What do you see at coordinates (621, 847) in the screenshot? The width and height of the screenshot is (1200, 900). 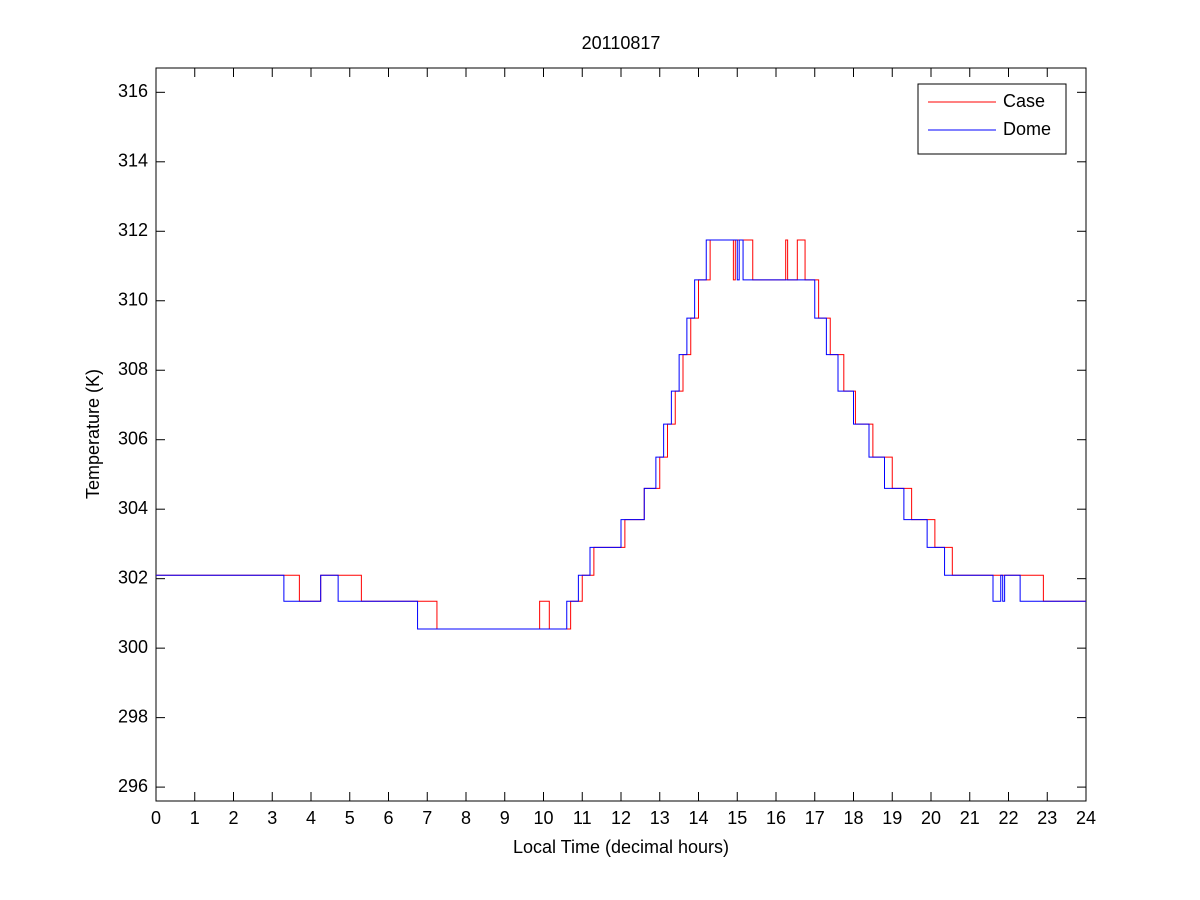 I see `x-axis-label: Local Time (decimal hours)` at bounding box center [621, 847].